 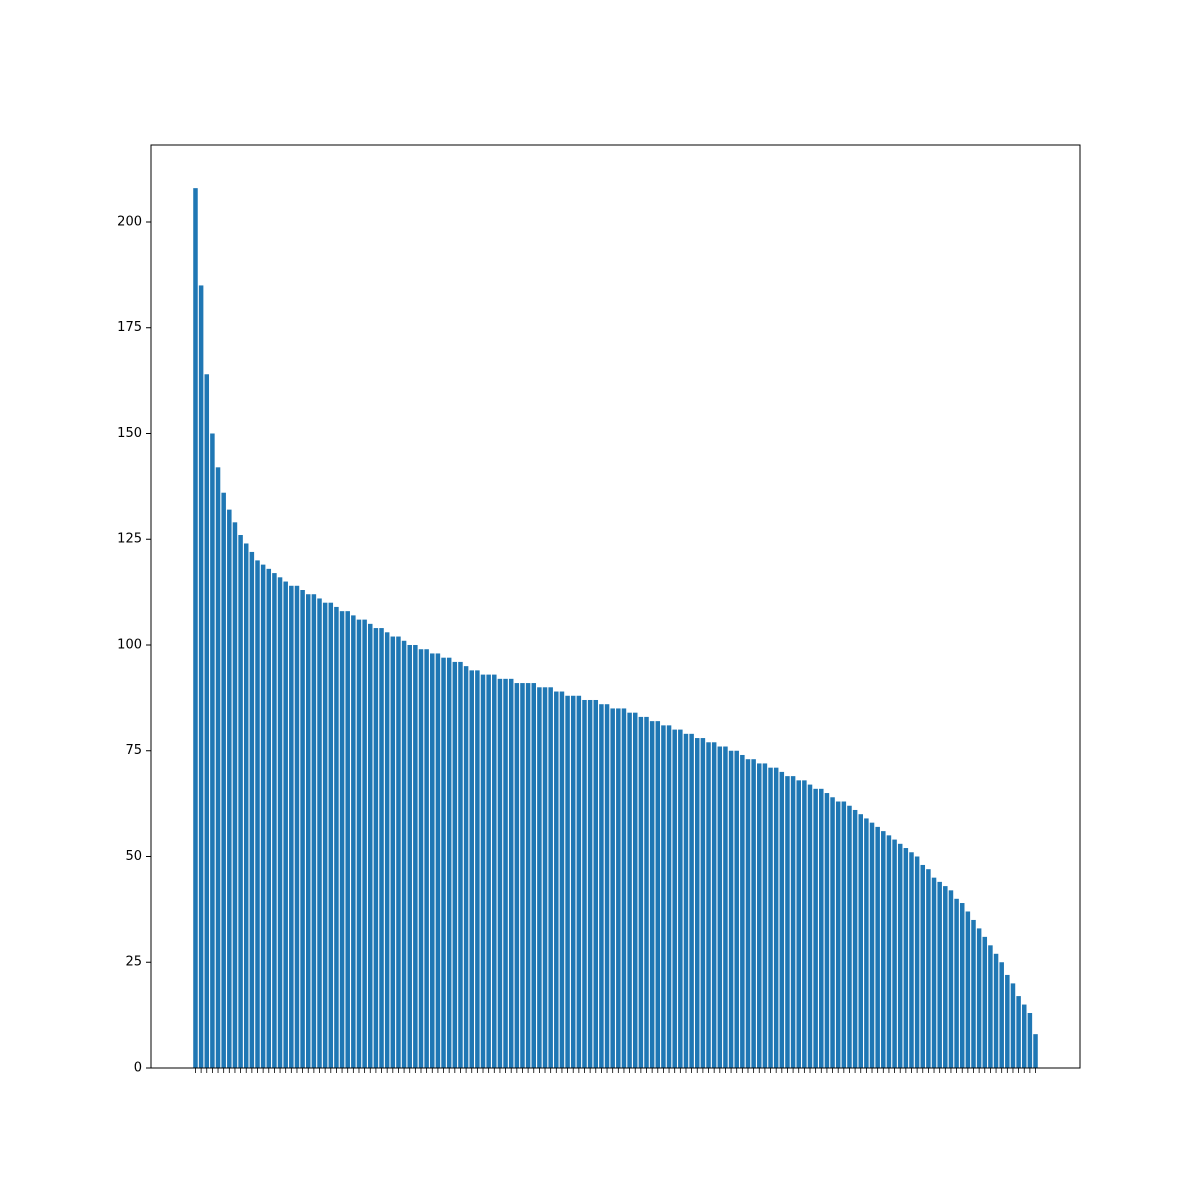 I want to click on y-tick-label: 125, so click(x=129, y=539).